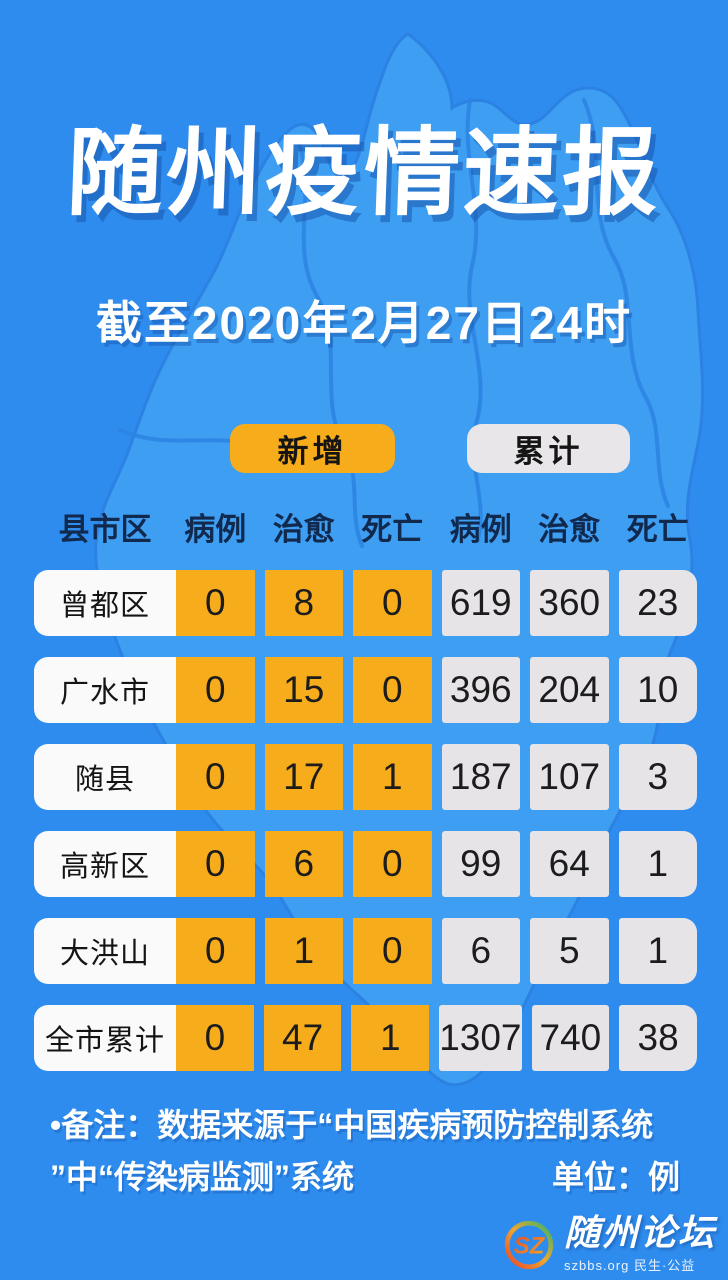 Image resolution: width=728 pixels, height=1280 pixels. Describe the element at coordinates (480, 529) in the screenshot. I see `column-header-cum-cases: 病例` at that location.